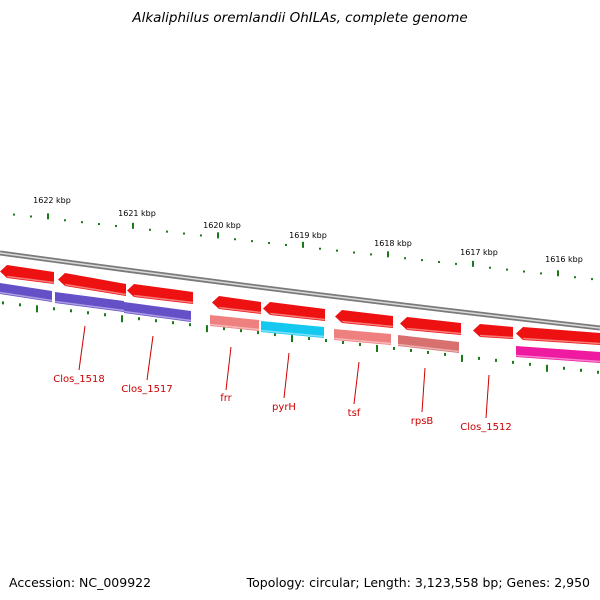  I want to click on gene-clos-1517-body, so click(157, 312).